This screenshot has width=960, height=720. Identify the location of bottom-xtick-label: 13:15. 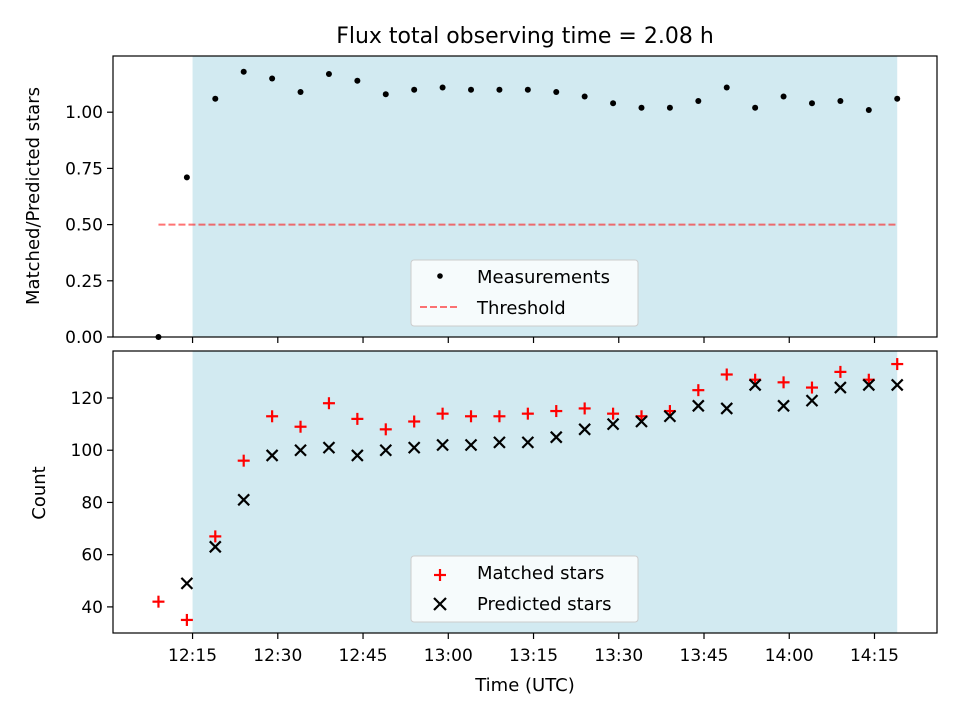
(533, 656).